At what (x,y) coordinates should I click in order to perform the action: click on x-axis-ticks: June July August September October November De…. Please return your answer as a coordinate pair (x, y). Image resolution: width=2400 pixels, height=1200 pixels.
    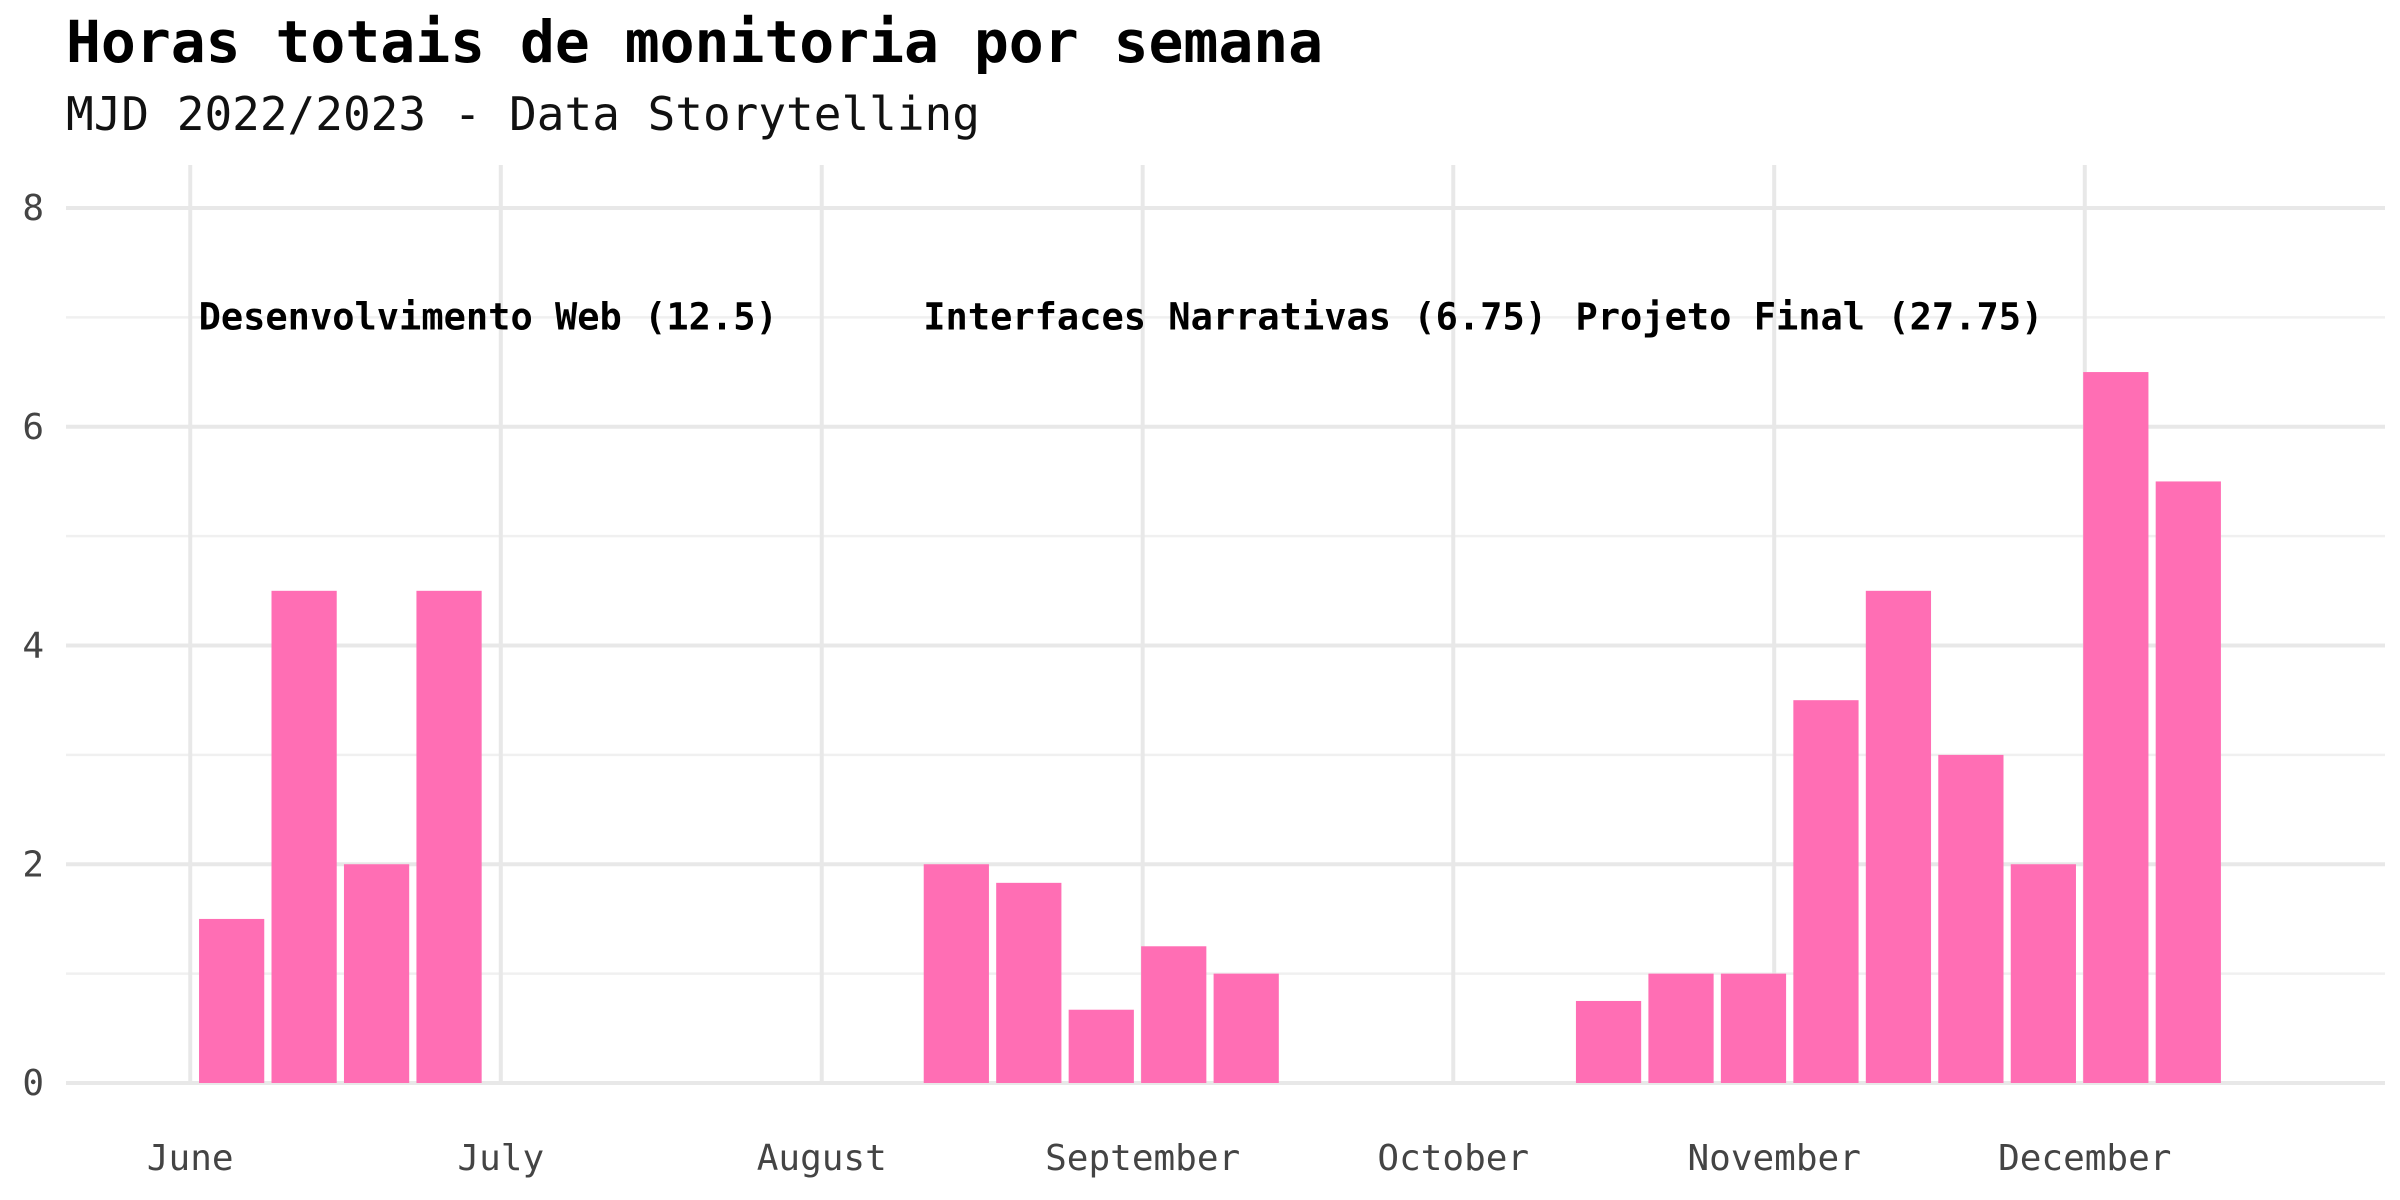
    Looking at the image, I should click on (1159, 1158).